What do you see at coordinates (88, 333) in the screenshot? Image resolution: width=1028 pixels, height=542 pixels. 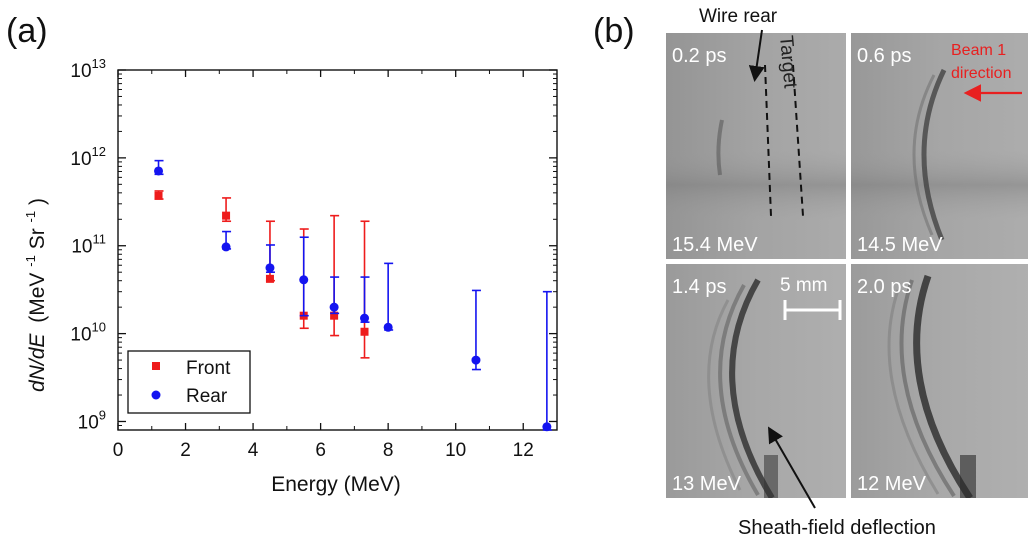 I see `y-tick-label: 1010` at bounding box center [88, 333].